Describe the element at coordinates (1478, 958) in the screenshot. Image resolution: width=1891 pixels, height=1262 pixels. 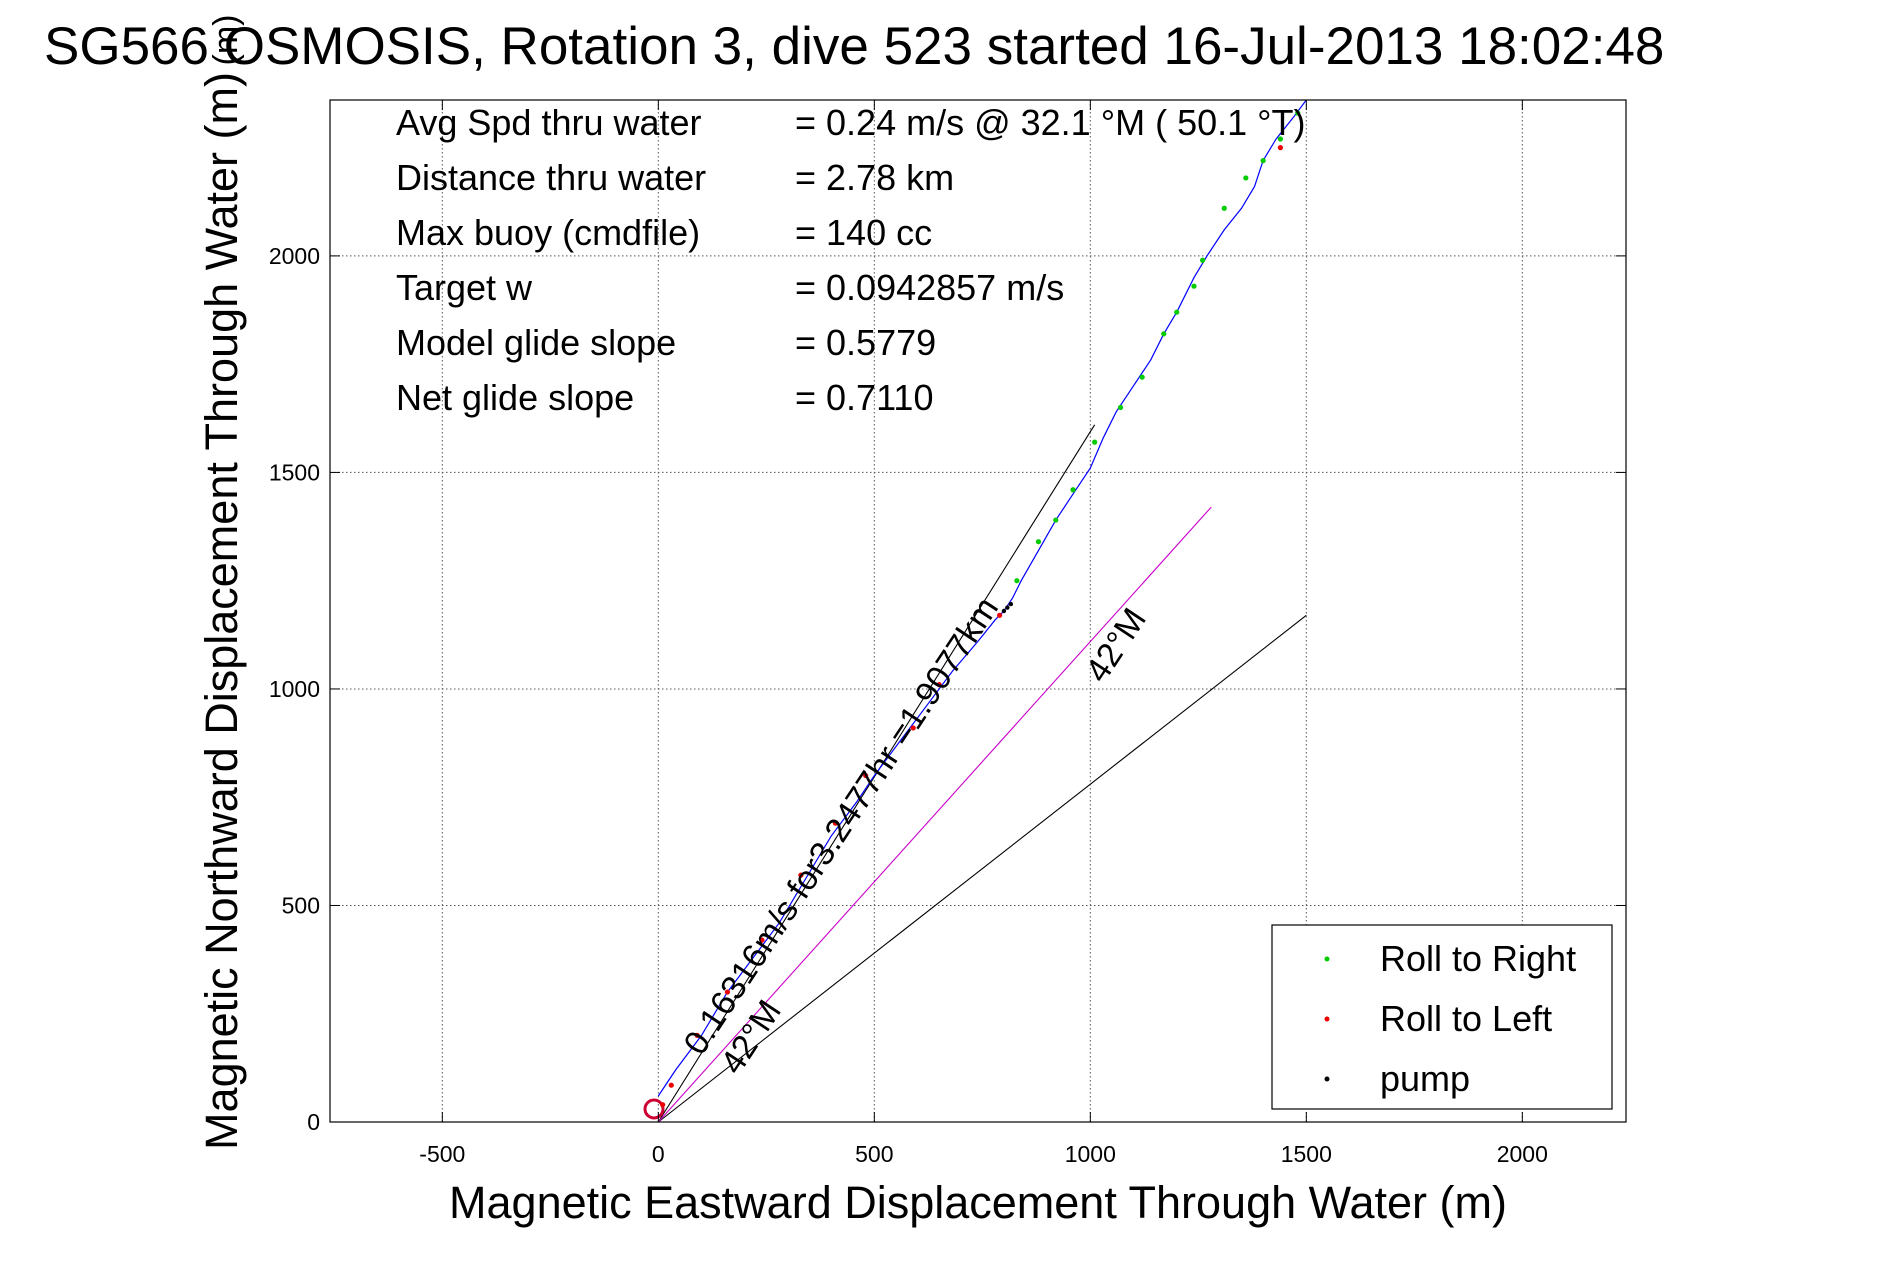
I see `legend-label: Roll to Right` at that location.